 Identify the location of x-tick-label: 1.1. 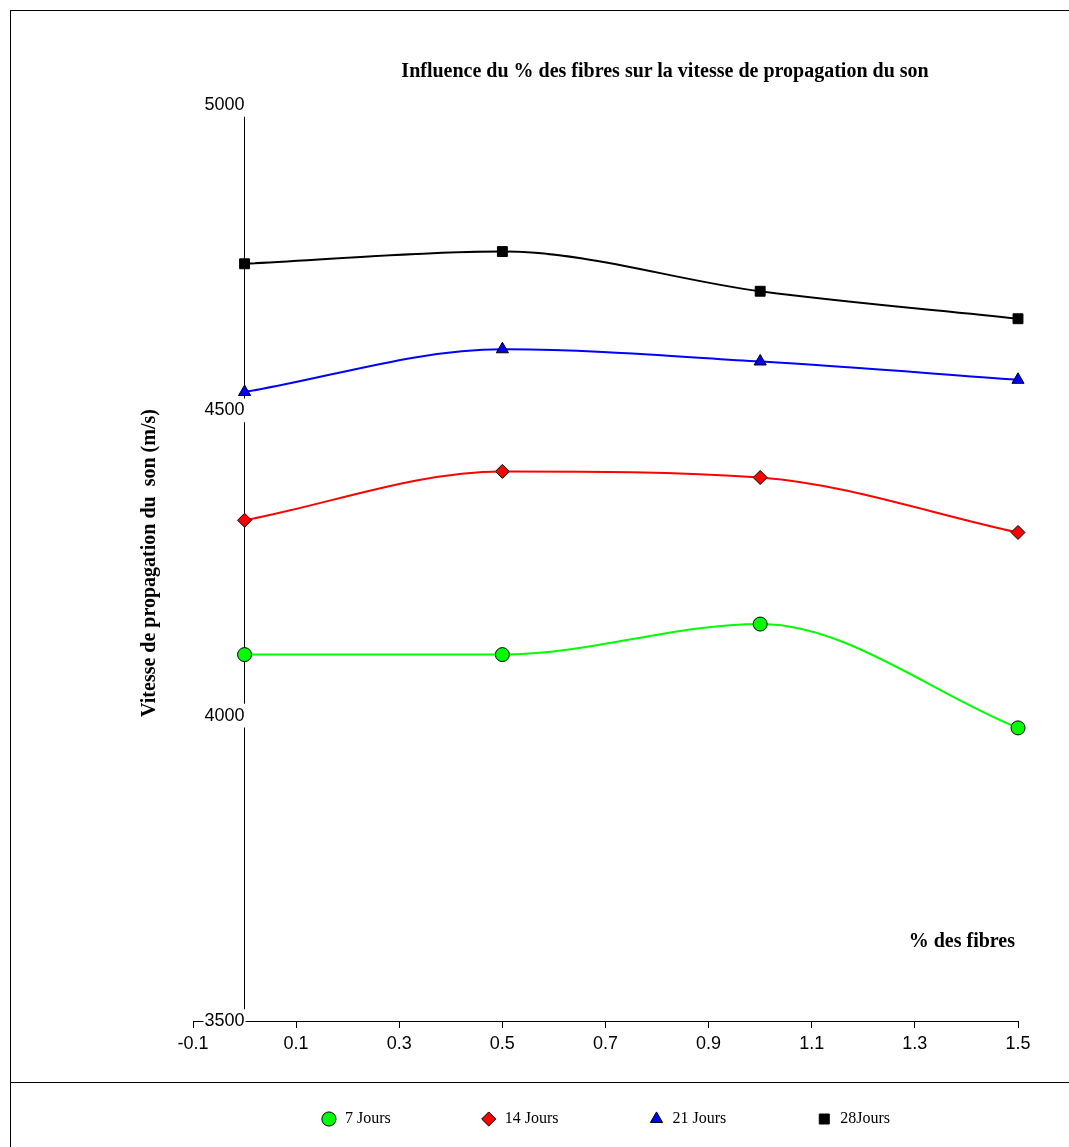
(812, 1042).